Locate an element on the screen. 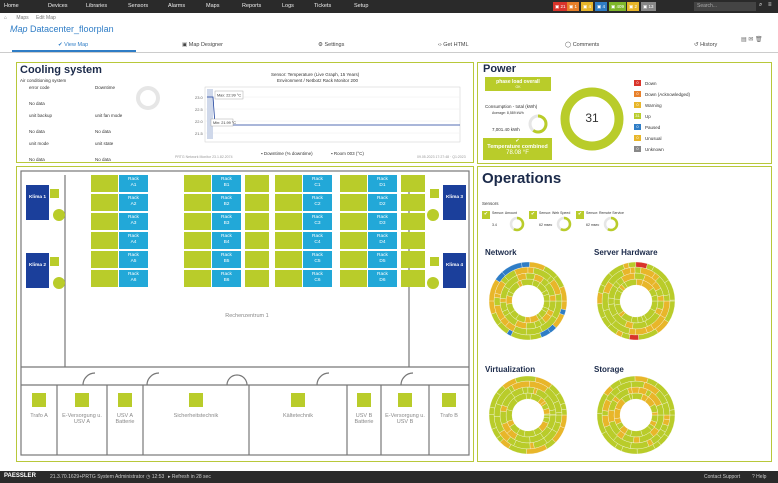 Image resolution: width=778 pixels, height=483 pixels. sunburst-storage is located at coordinates (636, 415).